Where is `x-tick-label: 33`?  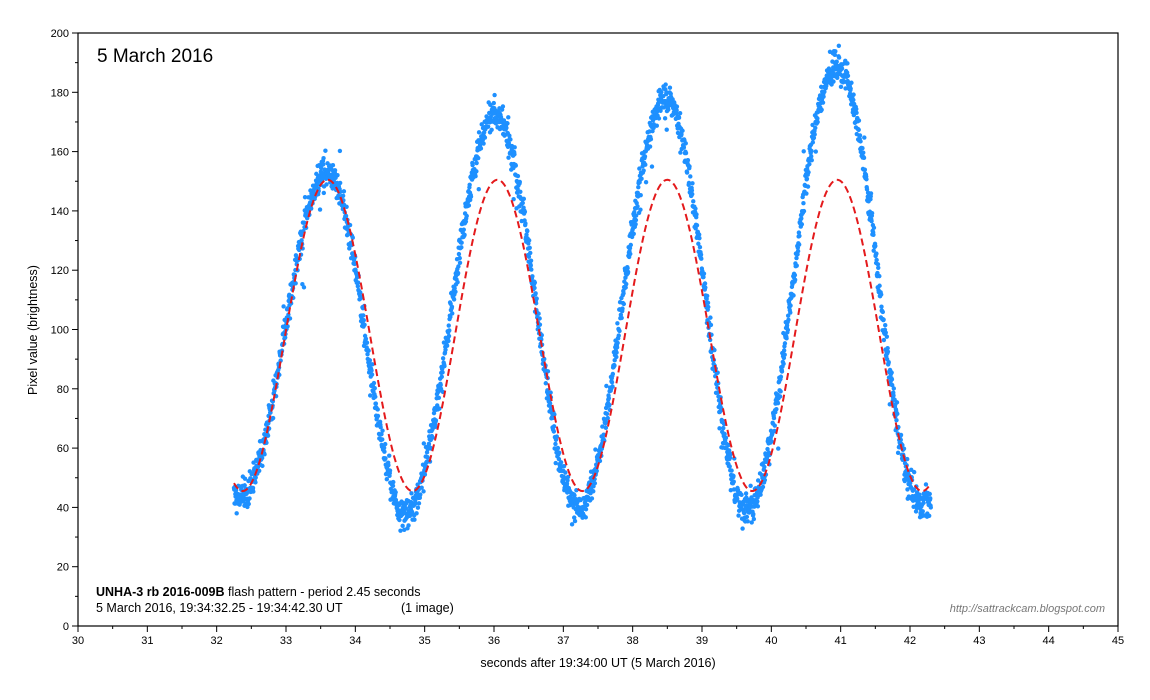 x-tick-label: 33 is located at coordinates (286, 641).